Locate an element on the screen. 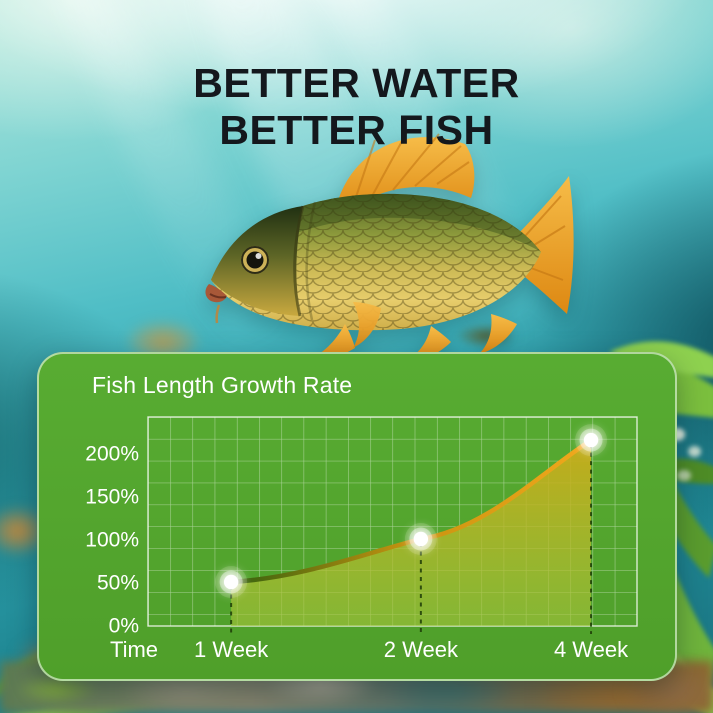  svg-text: 200% is located at coordinates (112, 454).